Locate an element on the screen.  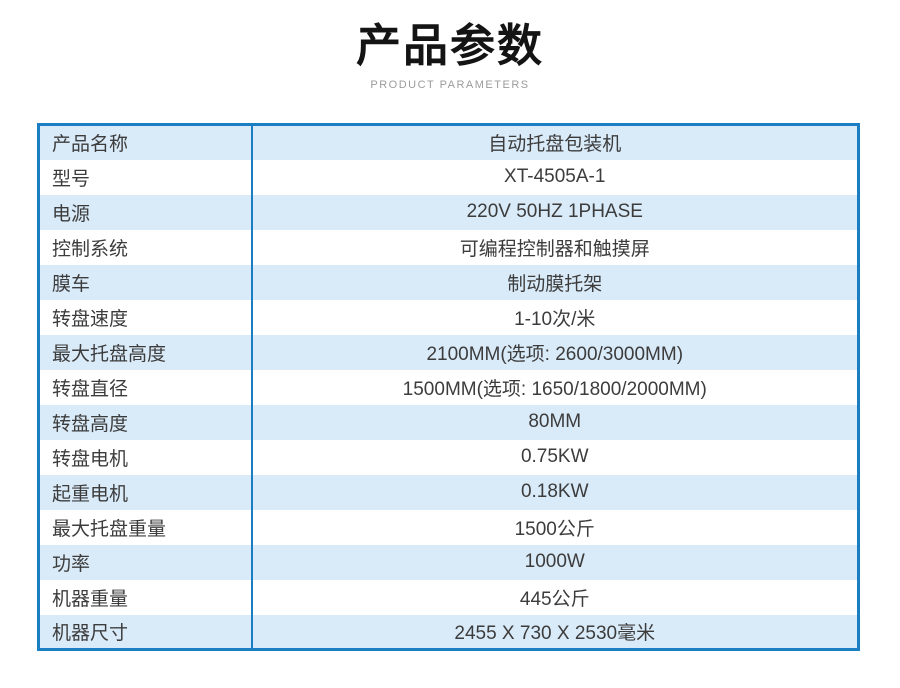
param-value-cell: 0.18KW is located at coordinates (555, 492).